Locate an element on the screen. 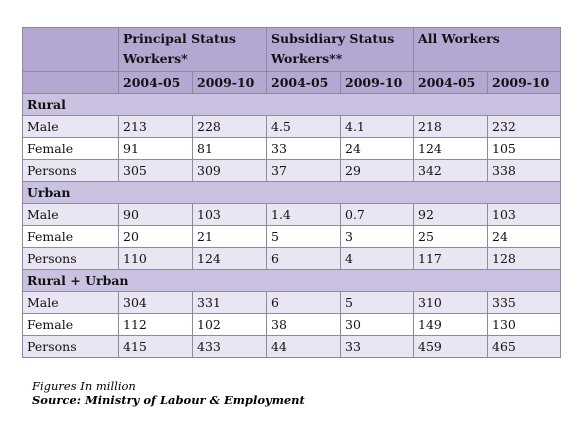 Image resolution: width=584 pixels, height=428 pixels. value-cell: 459 is located at coordinates (450, 346).